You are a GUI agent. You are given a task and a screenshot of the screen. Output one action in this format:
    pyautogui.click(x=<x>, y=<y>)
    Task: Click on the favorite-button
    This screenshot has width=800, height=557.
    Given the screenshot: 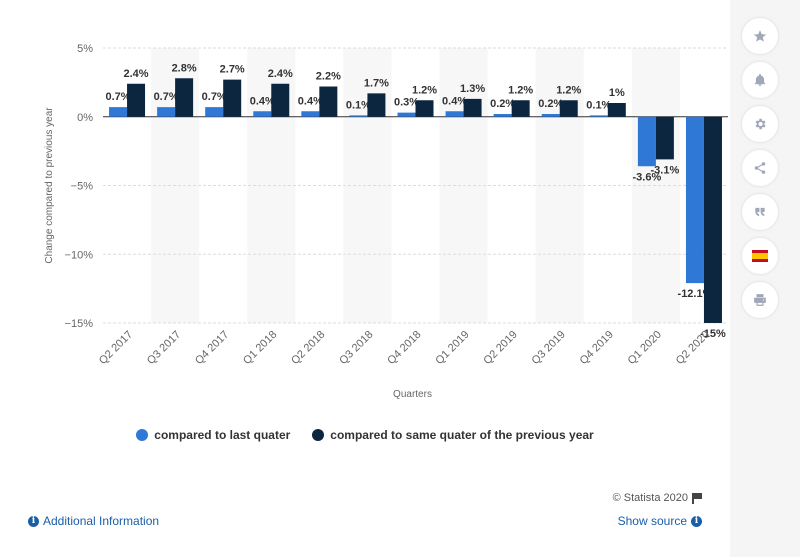 What is the action you would take?
    pyautogui.click(x=760, y=36)
    